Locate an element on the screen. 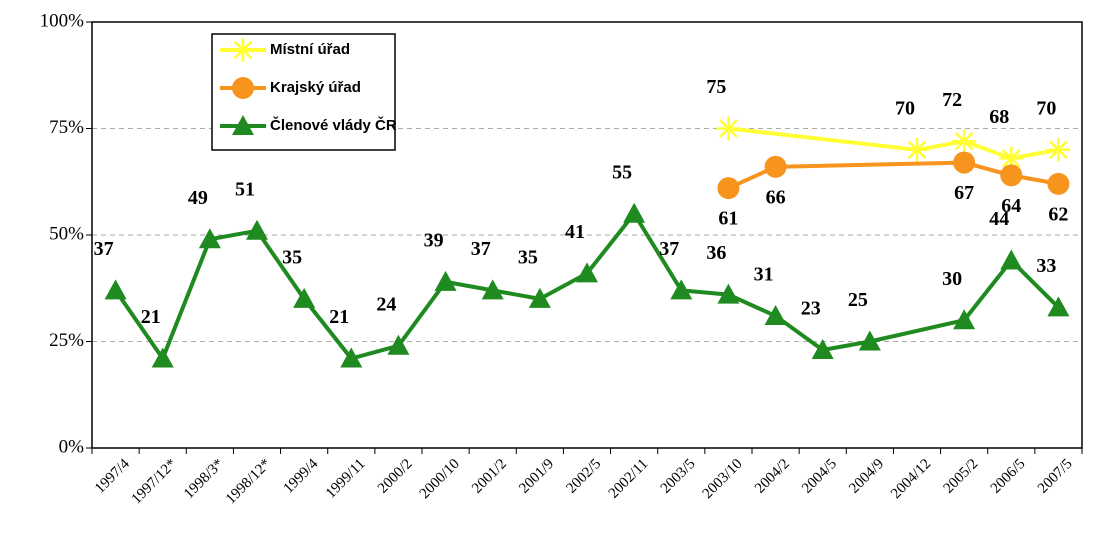 The image size is (1106, 548). legend-label: Krajský úřad is located at coordinates (315, 87).